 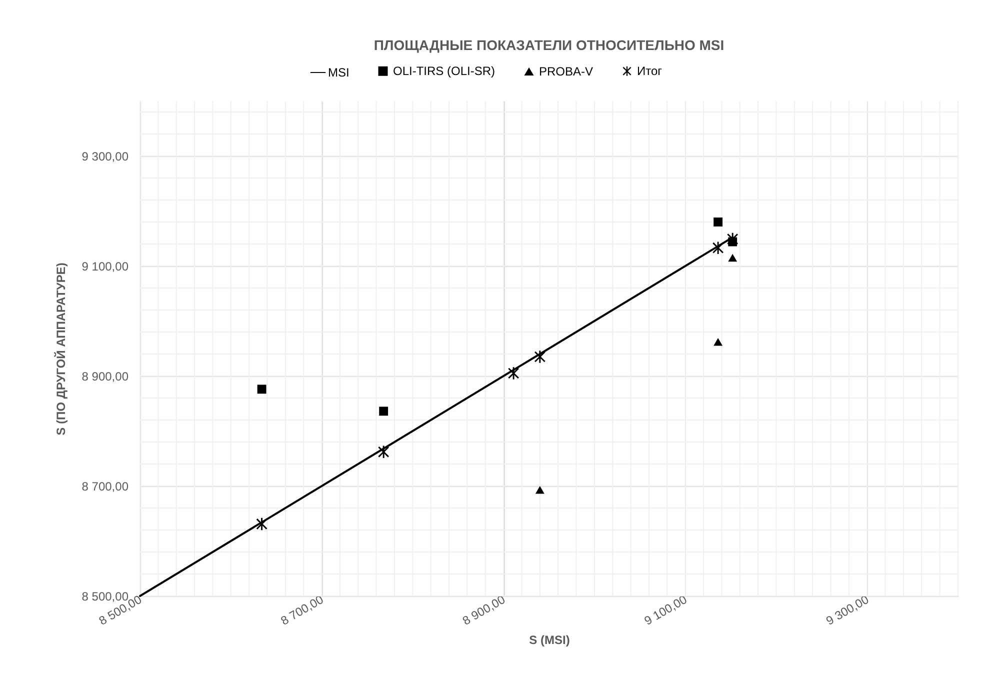 I want to click on y-tick-label: 8 700,00, so click(x=105, y=487).